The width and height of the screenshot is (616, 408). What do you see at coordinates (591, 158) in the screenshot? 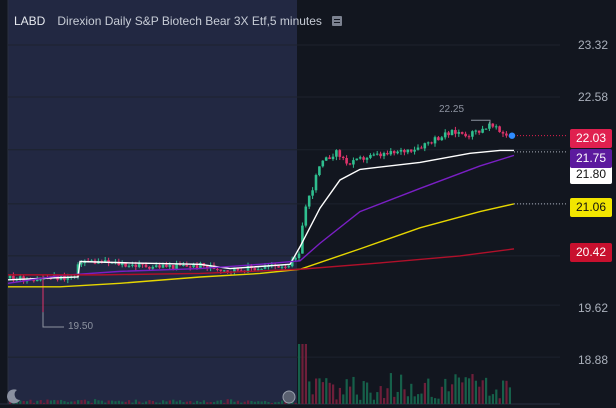
I see `price-badge-purple-sma: 21.75` at bounding box center [591, 158].